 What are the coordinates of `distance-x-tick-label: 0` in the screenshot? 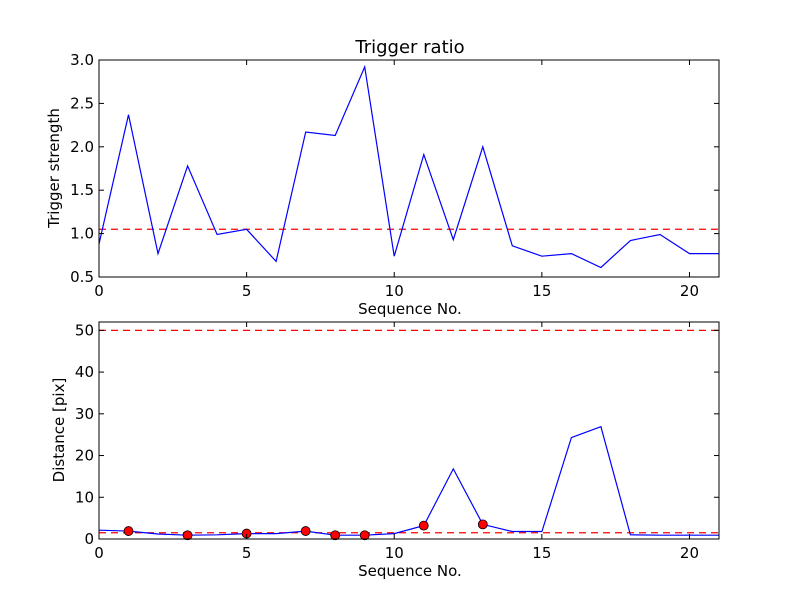 It's located at (99, 553).